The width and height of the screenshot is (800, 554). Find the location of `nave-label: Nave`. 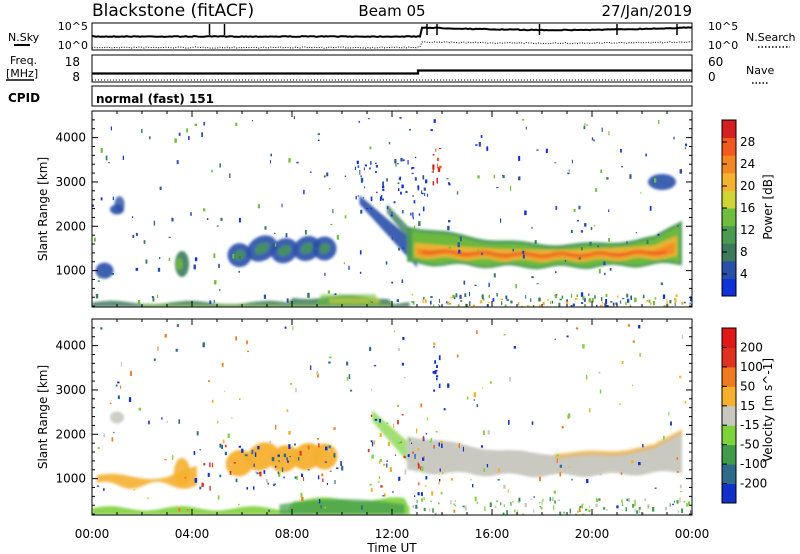

nave-label: Nave is located at coordinates (760, 70).